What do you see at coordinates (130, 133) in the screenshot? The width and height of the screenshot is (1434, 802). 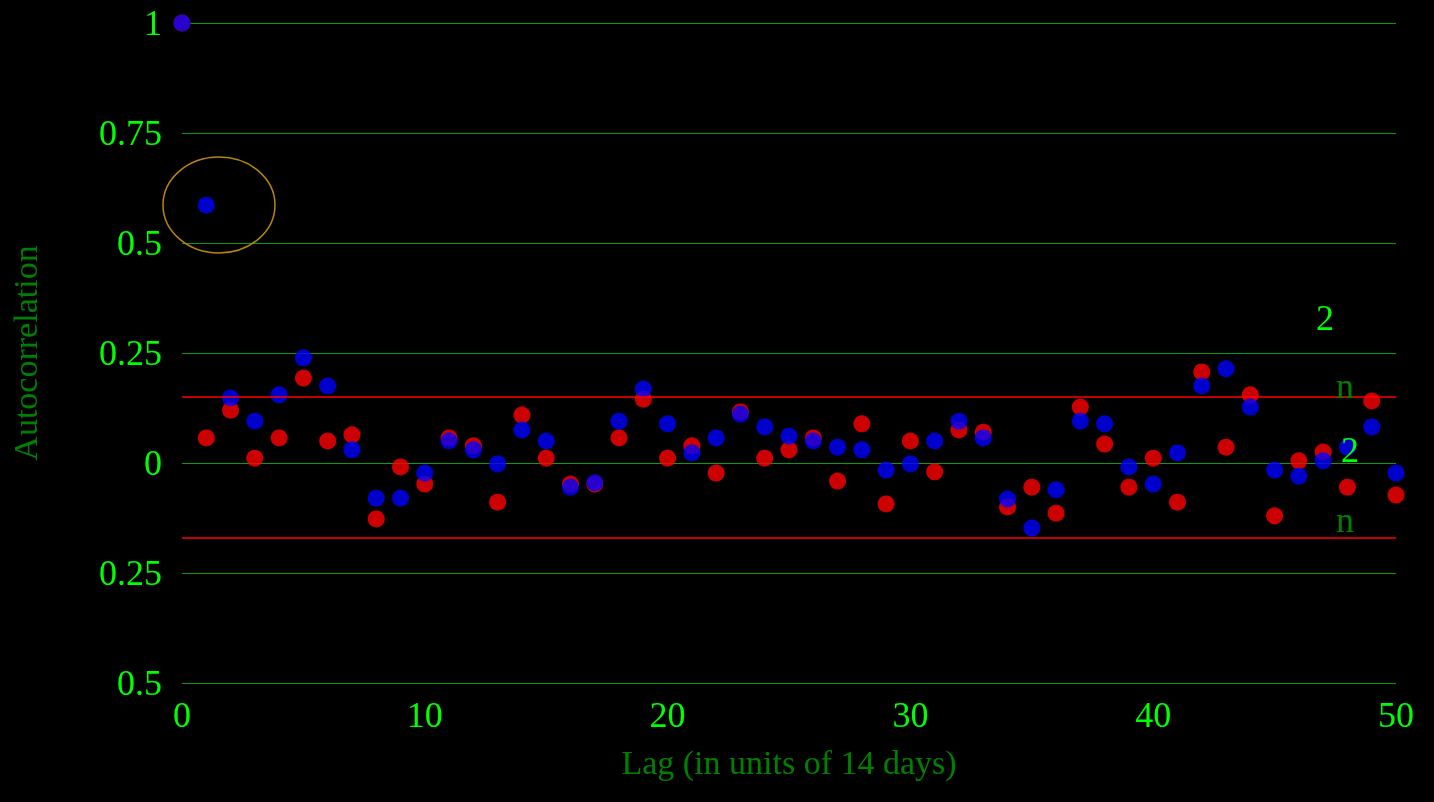 I see `y-tick-label: 0.75` at bounding box center [130, 133].